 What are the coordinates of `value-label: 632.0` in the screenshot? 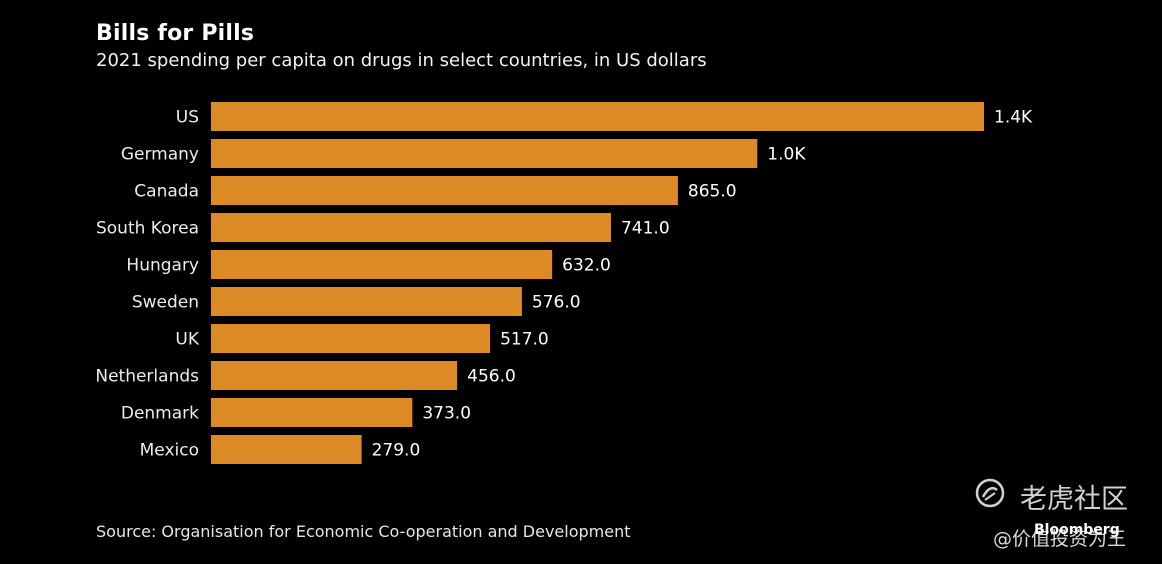 It's located at (586, 266).